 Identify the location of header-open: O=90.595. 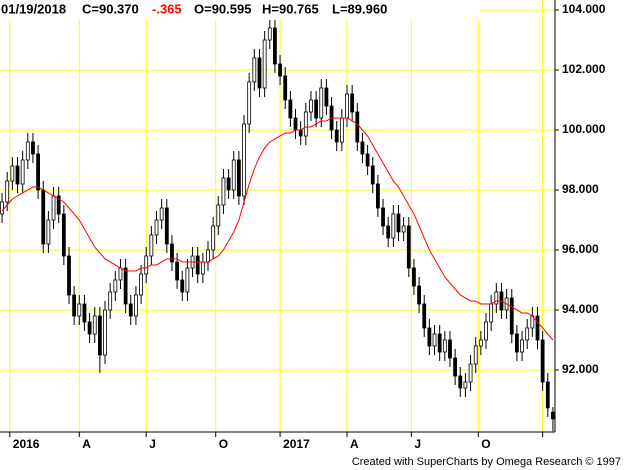
(222, 8).